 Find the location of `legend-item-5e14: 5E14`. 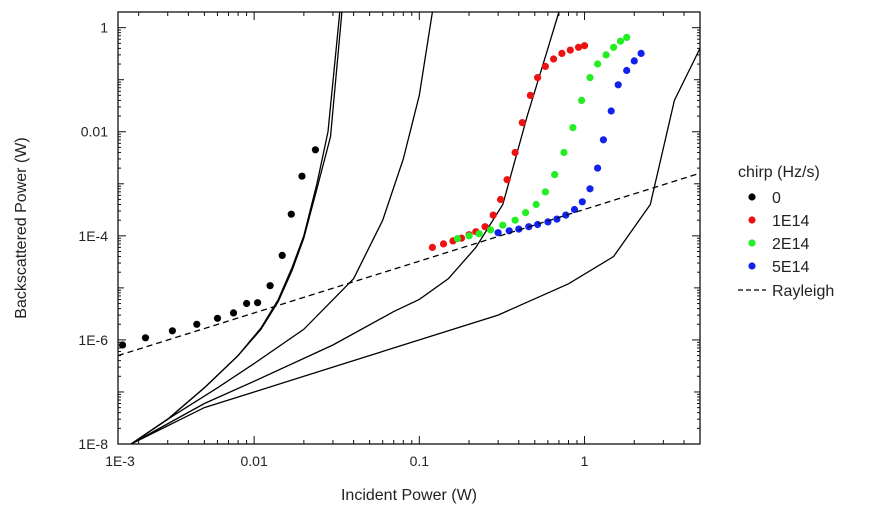

legend-item-5e14: 5E14 is located at coordinates (778, 267).